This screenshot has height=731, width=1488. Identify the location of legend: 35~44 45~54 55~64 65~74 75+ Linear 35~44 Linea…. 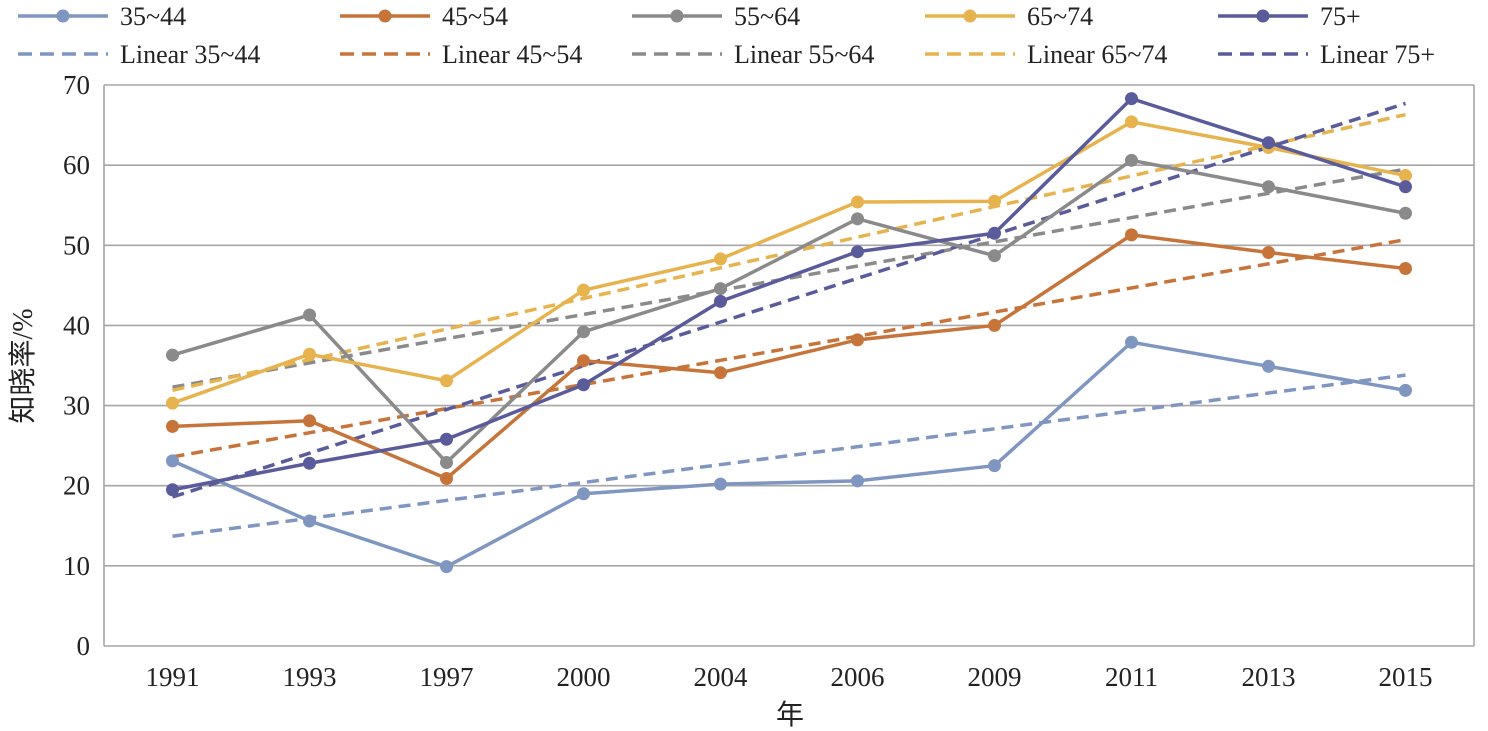
(726, 35).